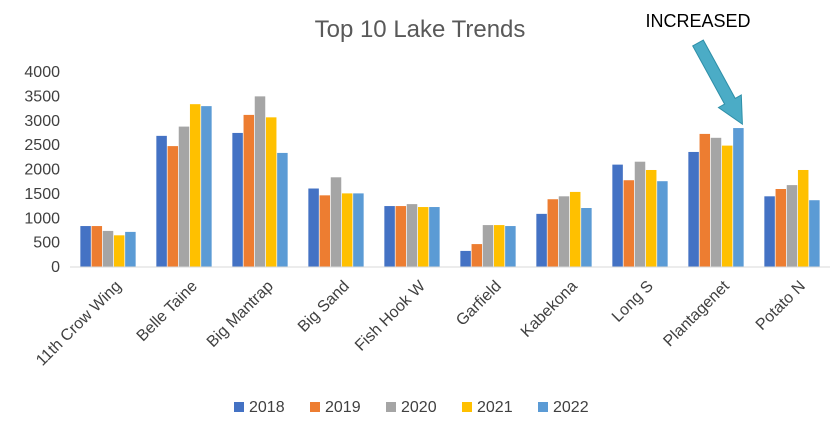 The image size is (840, 442). Describe the element at coordinates (717, 82) in the screenshot. I see `increased-arrow-icon` at that location.